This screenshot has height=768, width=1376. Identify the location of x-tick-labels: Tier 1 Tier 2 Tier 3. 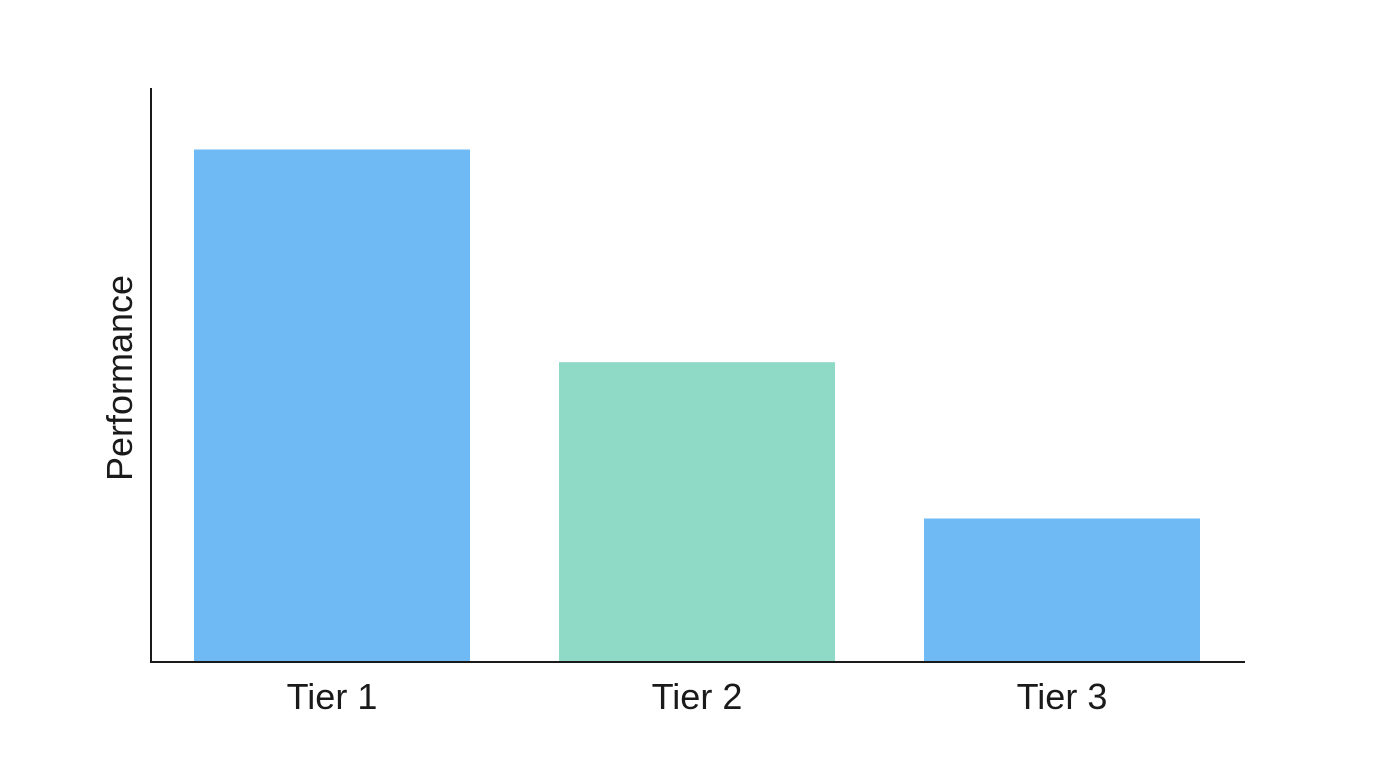
(697, 696).